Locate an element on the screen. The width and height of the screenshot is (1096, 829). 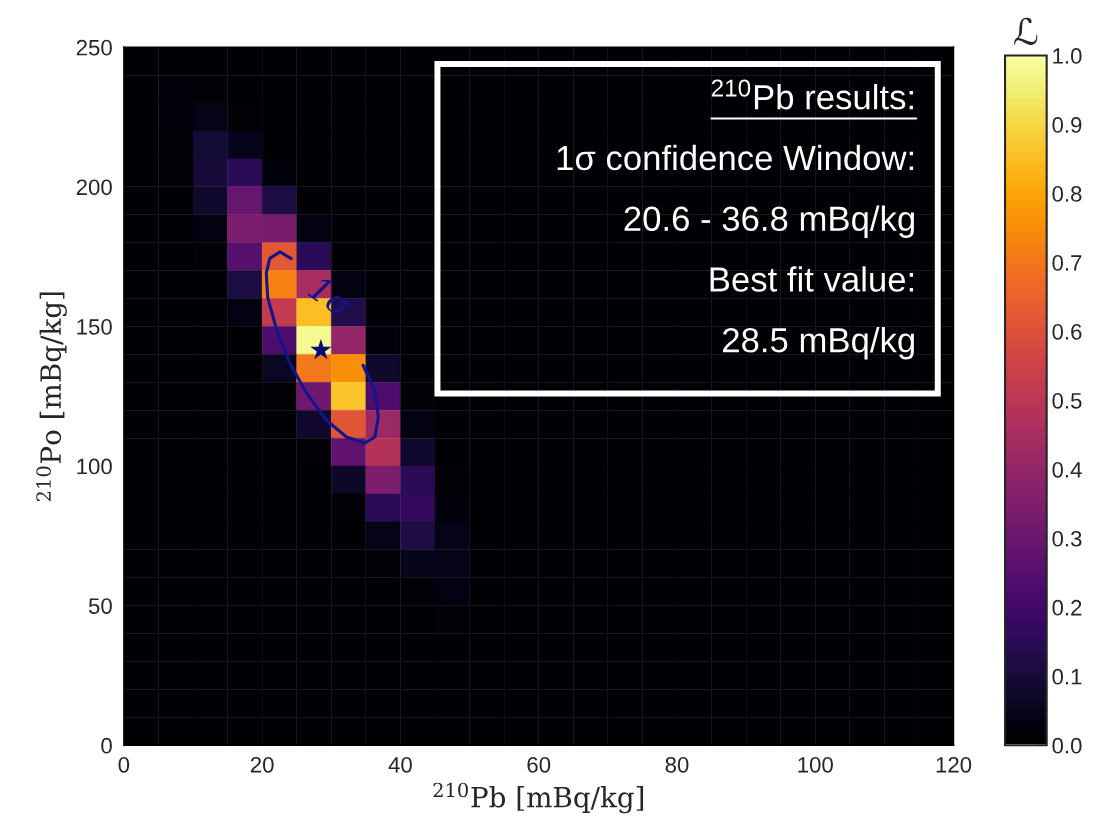
y-tick-label: 0 is located at coordinates (106, 745).